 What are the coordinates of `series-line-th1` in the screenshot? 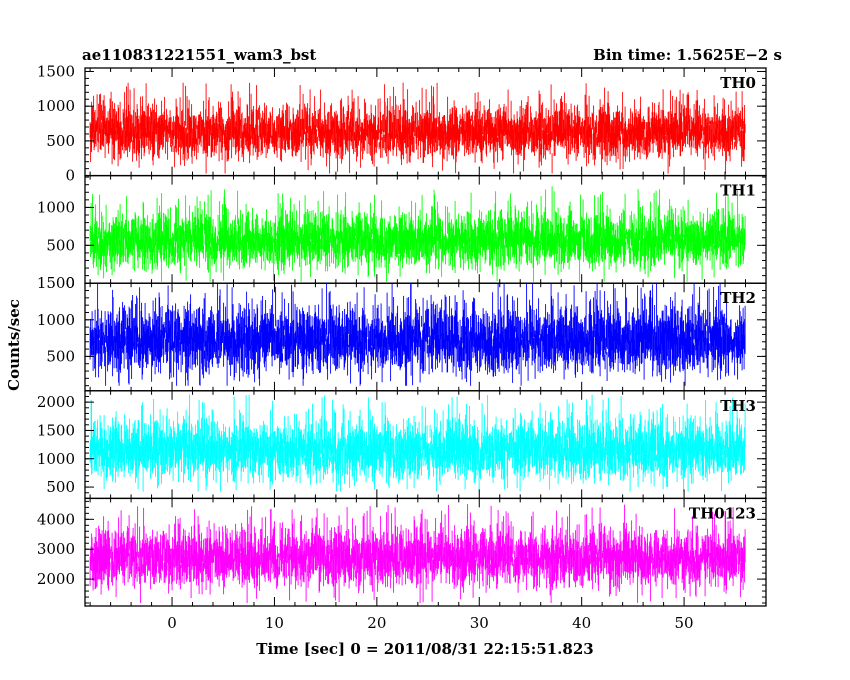 It's located at (417, 234).